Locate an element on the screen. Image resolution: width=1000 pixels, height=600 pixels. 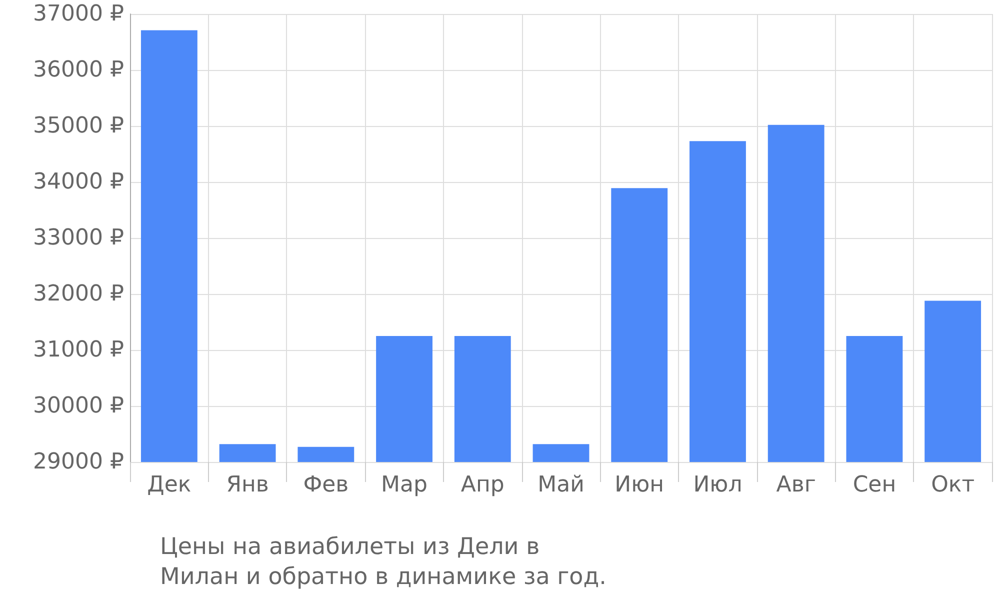
y-tick-label: 37000 ₽ is located at coordinates (78, 14).